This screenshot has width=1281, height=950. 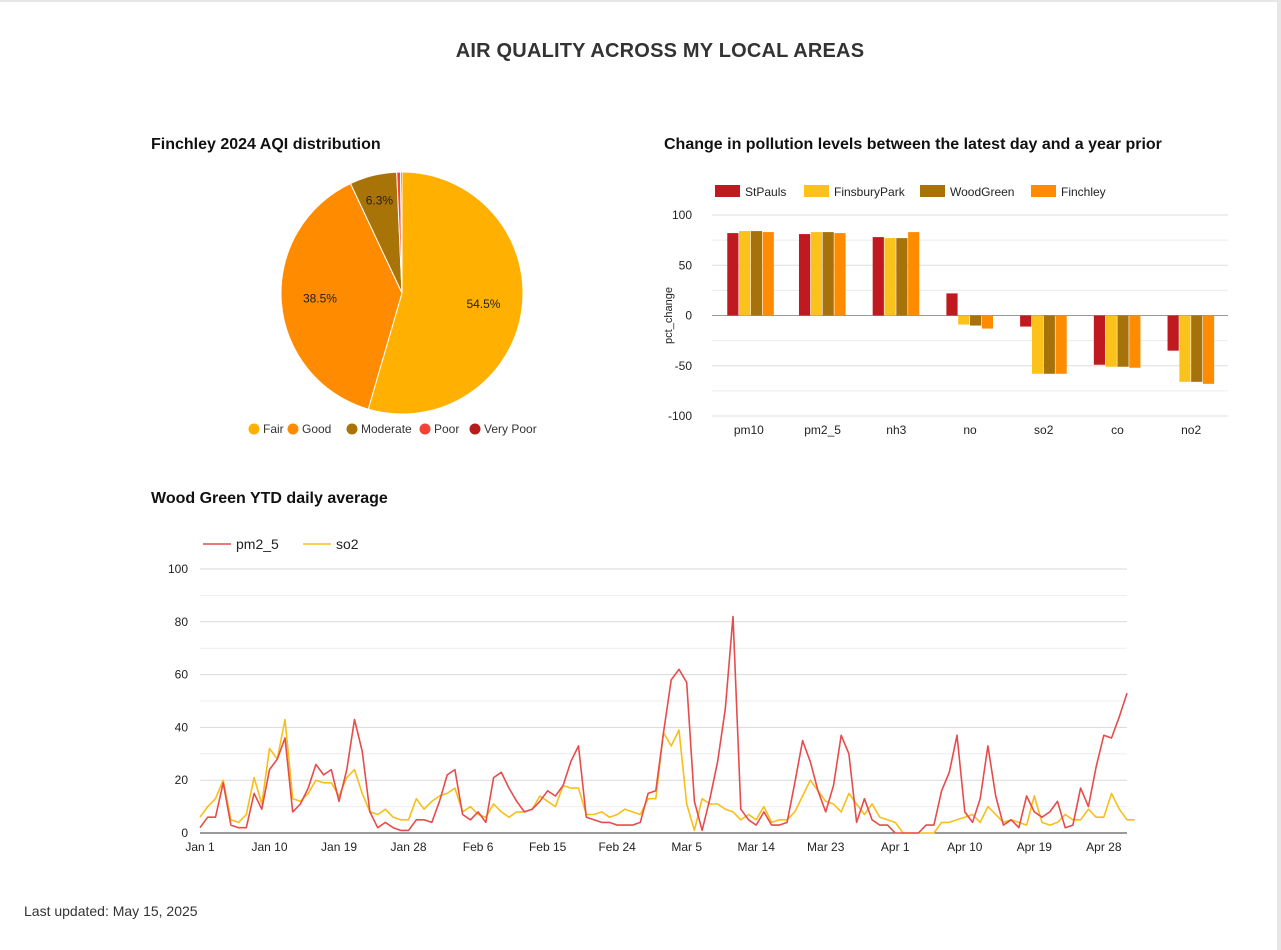 What do you see at coordinates (757, 847) in the screenshot?
I see `x-tick-label: Mar 14` at bounding box center [757, 847].